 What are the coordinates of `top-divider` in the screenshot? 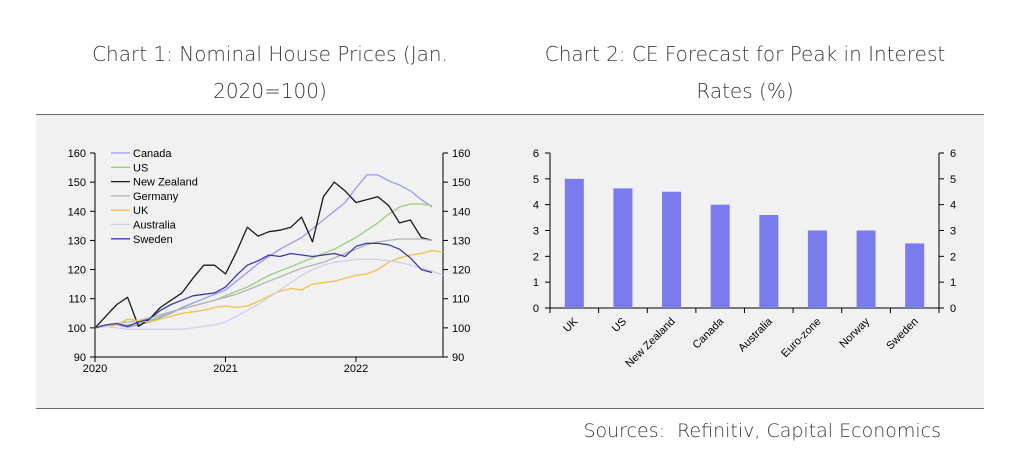 It's located at (510, 114).